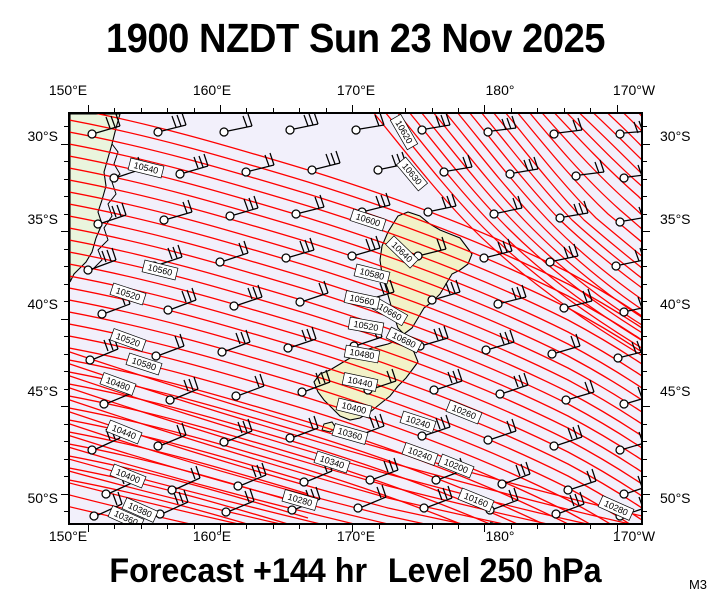  I want to click on lon-label-bottom-0: 150°E, so click(68, 536).